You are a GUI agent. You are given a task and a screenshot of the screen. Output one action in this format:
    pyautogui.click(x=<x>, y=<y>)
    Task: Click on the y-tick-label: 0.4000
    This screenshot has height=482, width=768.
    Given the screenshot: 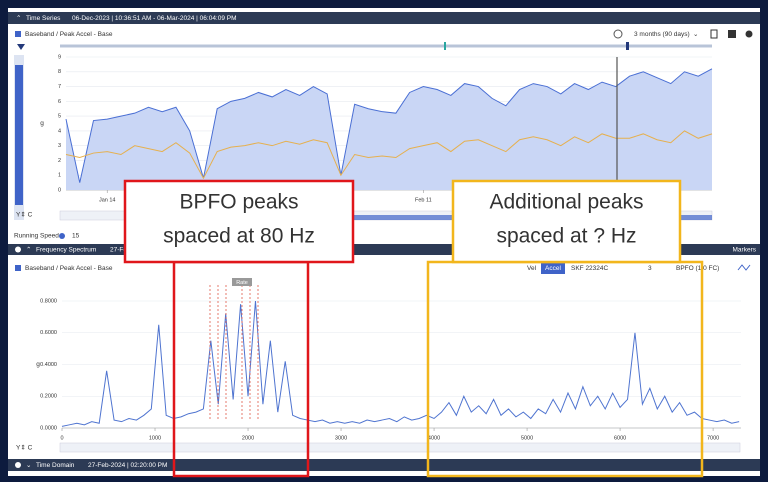 What is the action you would take?
    pyautogui.click(x=48, y=365)
    